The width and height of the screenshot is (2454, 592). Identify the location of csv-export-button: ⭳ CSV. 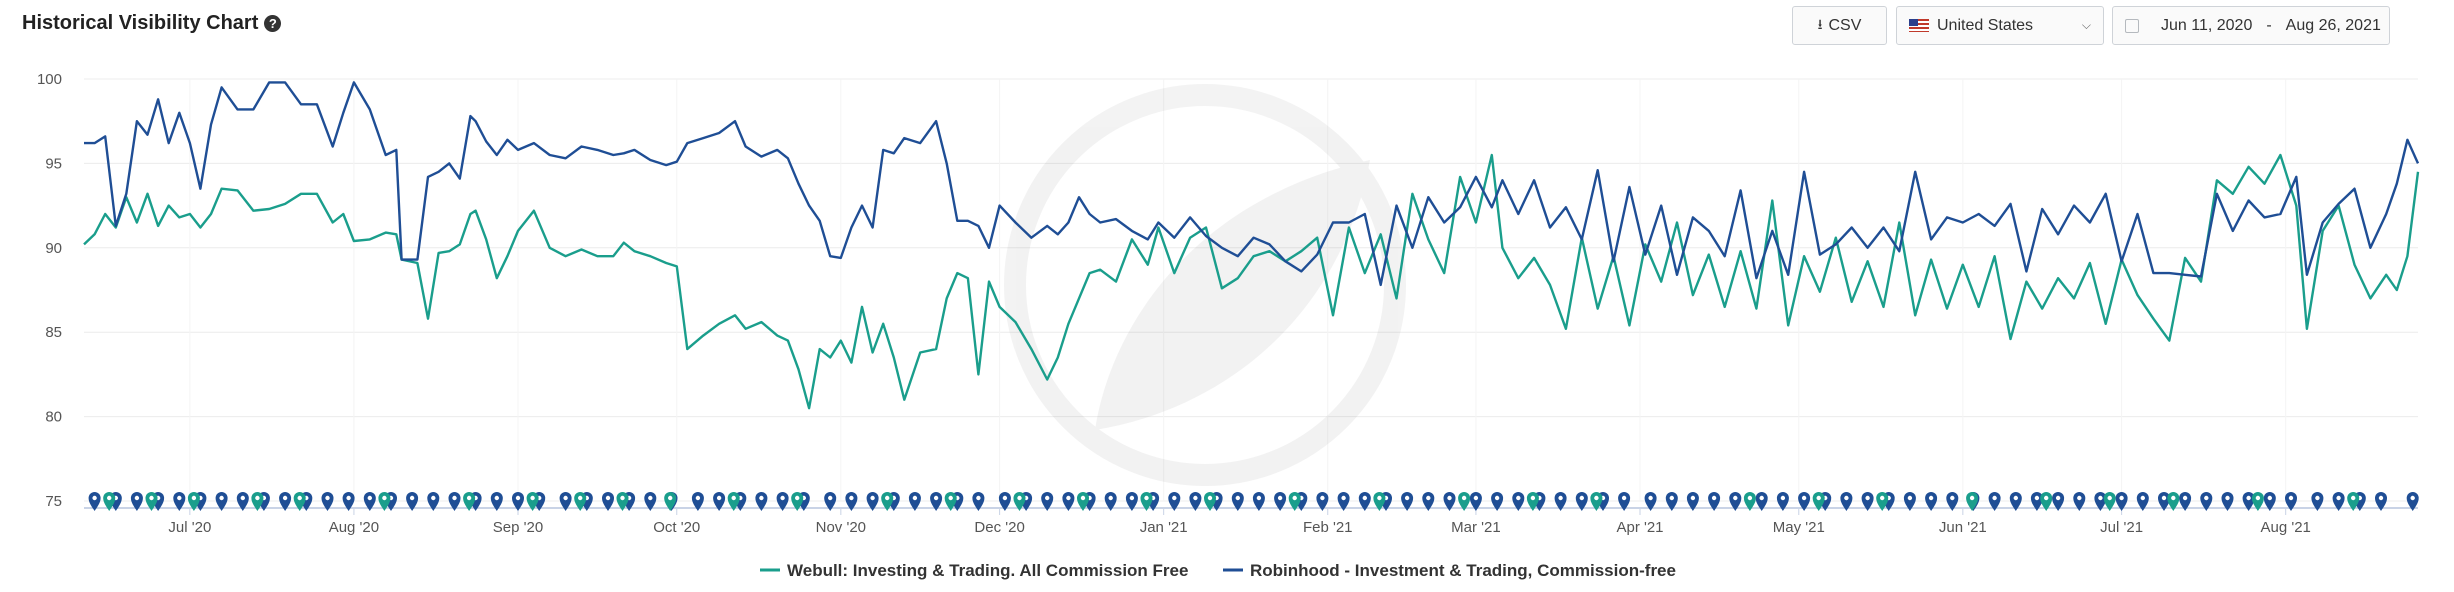
(1839, 25).